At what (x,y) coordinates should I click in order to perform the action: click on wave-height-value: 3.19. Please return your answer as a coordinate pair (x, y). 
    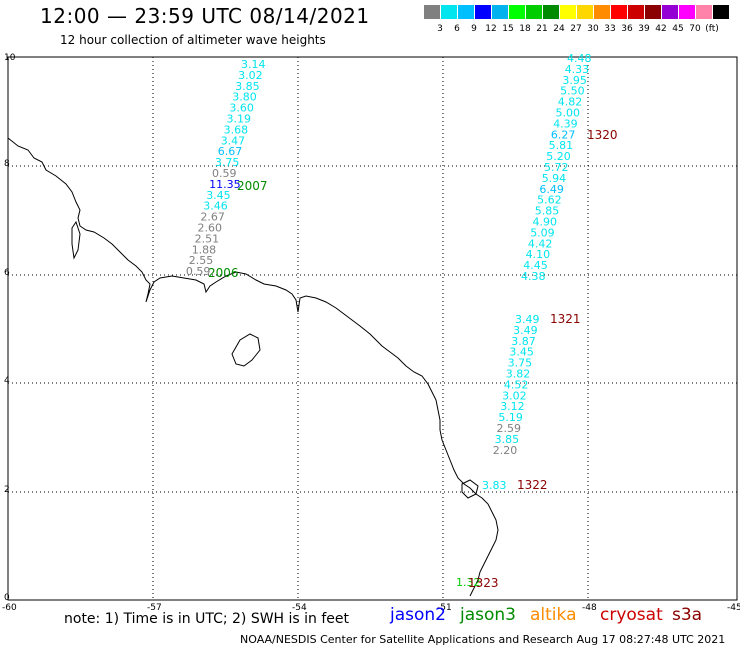
    Looking at the image, I should click on (239, 119).